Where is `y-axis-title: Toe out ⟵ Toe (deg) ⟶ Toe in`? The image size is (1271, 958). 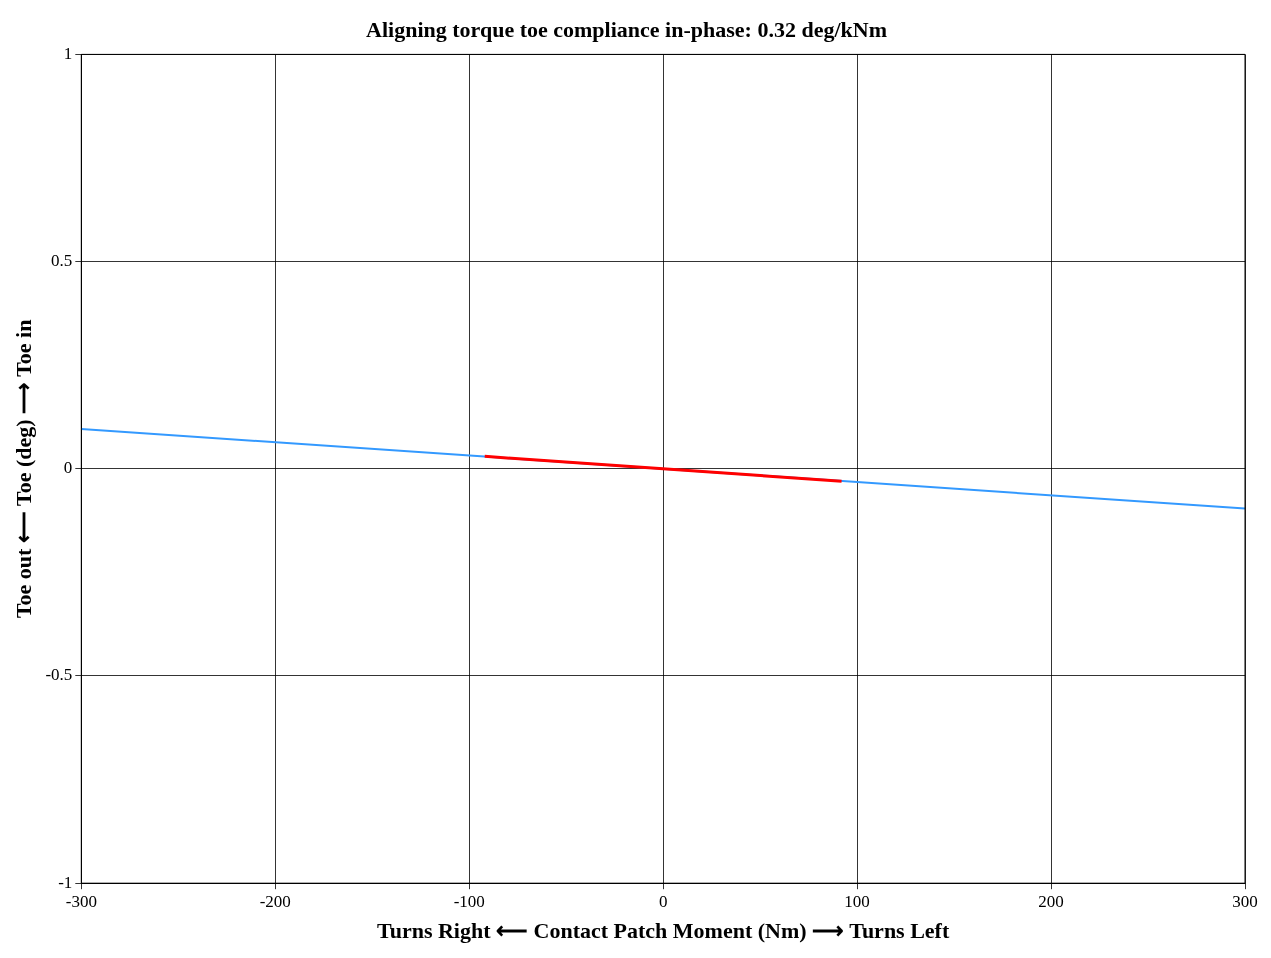 y-axis-title: Toe out ⟵ Toe (deg) ⟶ Toe in is located at coordinates (23, 469).